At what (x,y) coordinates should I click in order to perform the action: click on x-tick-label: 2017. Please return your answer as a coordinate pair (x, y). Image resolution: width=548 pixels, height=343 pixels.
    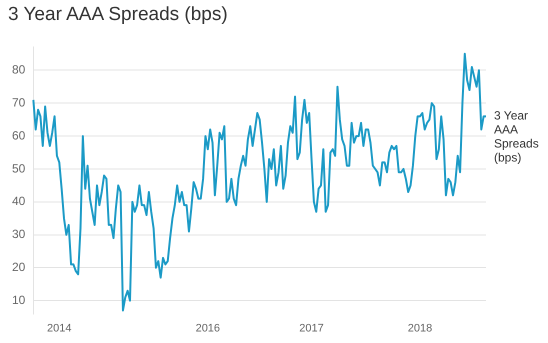
    Looking at the image, I should click on (311, 328).